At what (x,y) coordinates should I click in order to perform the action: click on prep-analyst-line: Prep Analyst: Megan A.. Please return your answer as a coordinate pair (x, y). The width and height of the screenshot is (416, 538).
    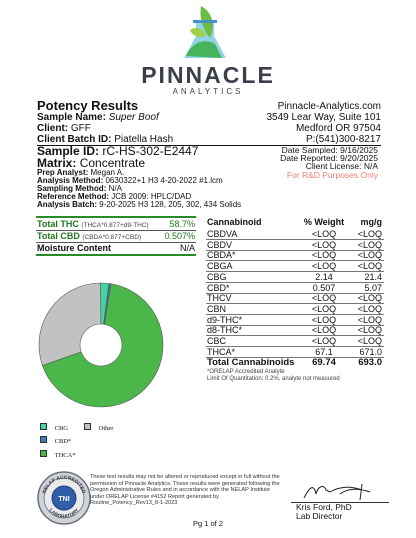
    Looking at the image, I should click on (80, 172).